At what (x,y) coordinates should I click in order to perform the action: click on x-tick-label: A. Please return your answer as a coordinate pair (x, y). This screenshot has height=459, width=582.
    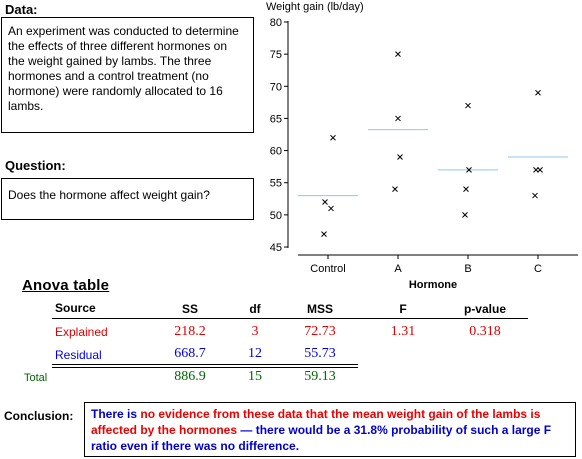
    Looking at the image, I should click on (398, 269).